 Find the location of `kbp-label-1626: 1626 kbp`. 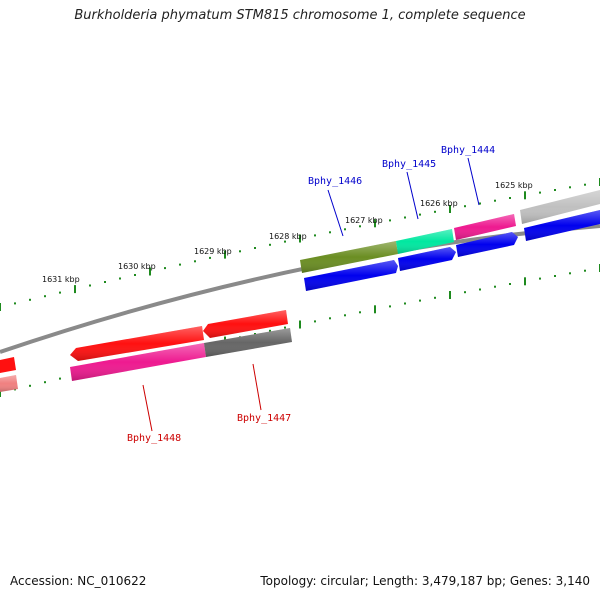

kbp-label-1626: 1626 kbp is located at coordinates (439, 203).